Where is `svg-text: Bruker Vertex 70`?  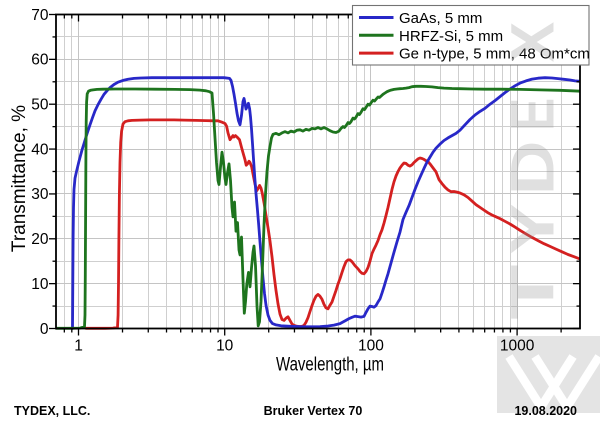 svg-text: Bruker Vertex 70 is located at coordinates (313, 411).